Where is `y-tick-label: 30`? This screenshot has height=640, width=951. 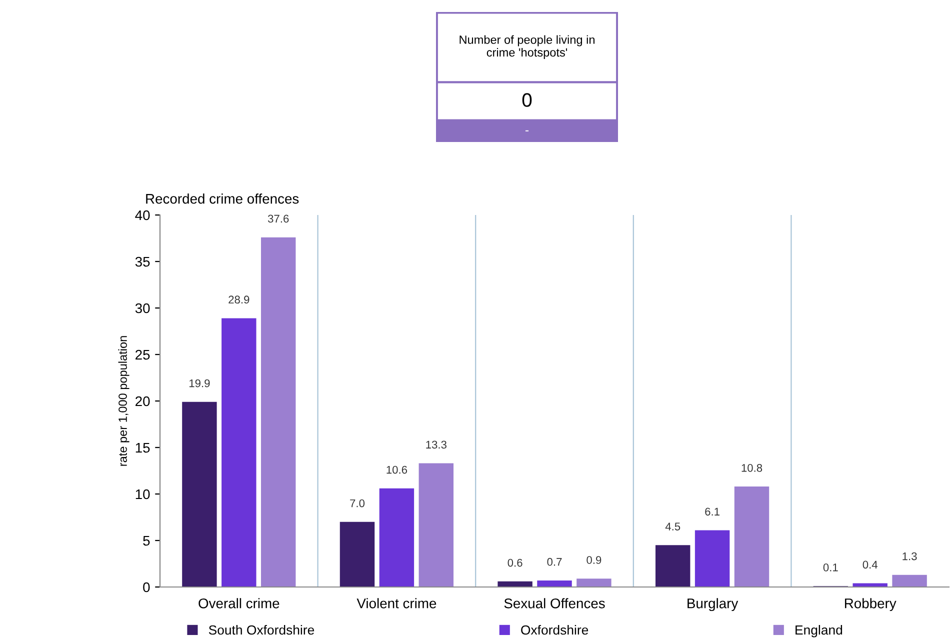
y-tick-label: 30 is located at coordinates (142, 308).